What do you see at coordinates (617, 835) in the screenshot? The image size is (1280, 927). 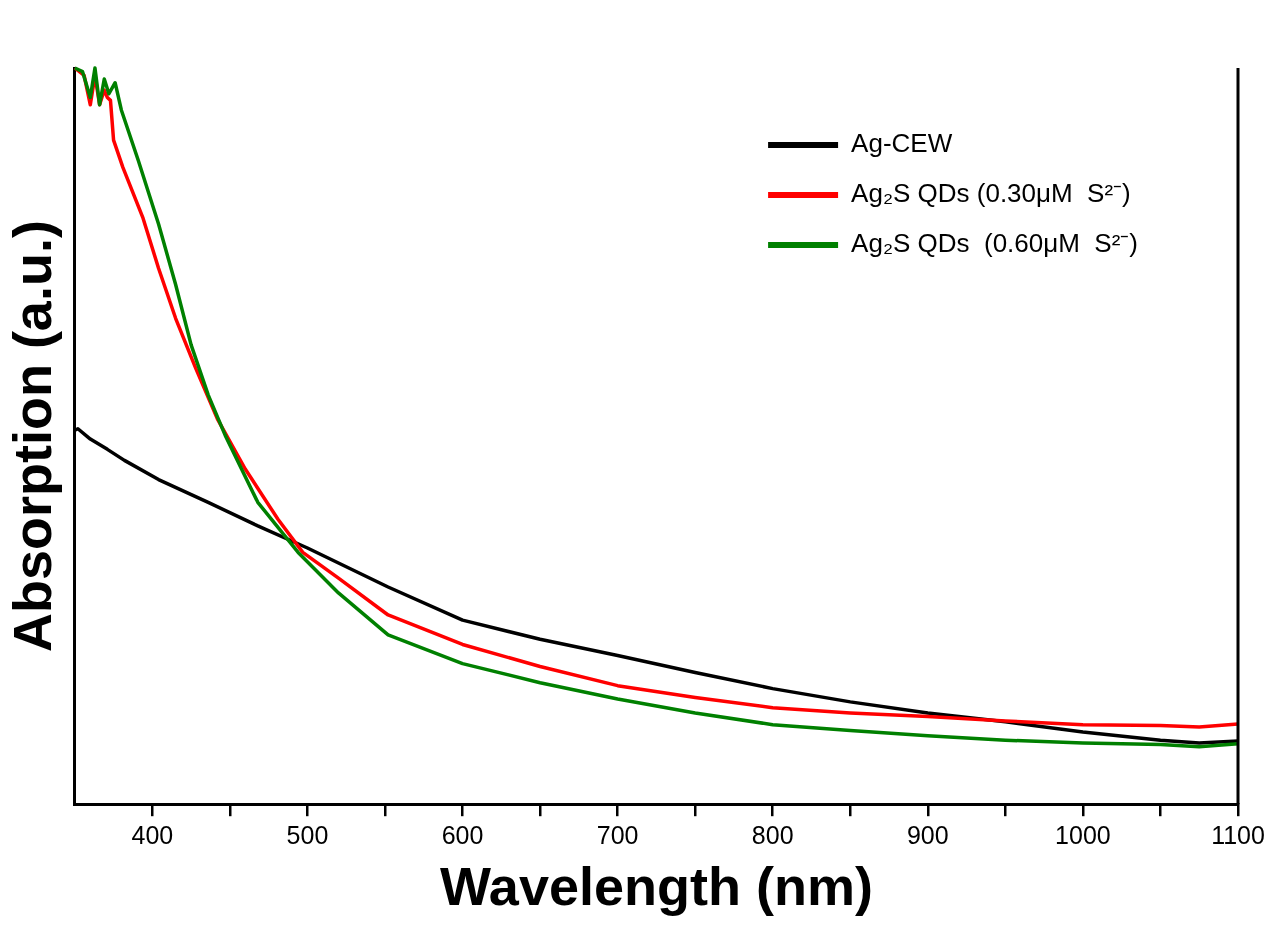 I see `x-tick-label: 700` at bounding box center [617, 835].